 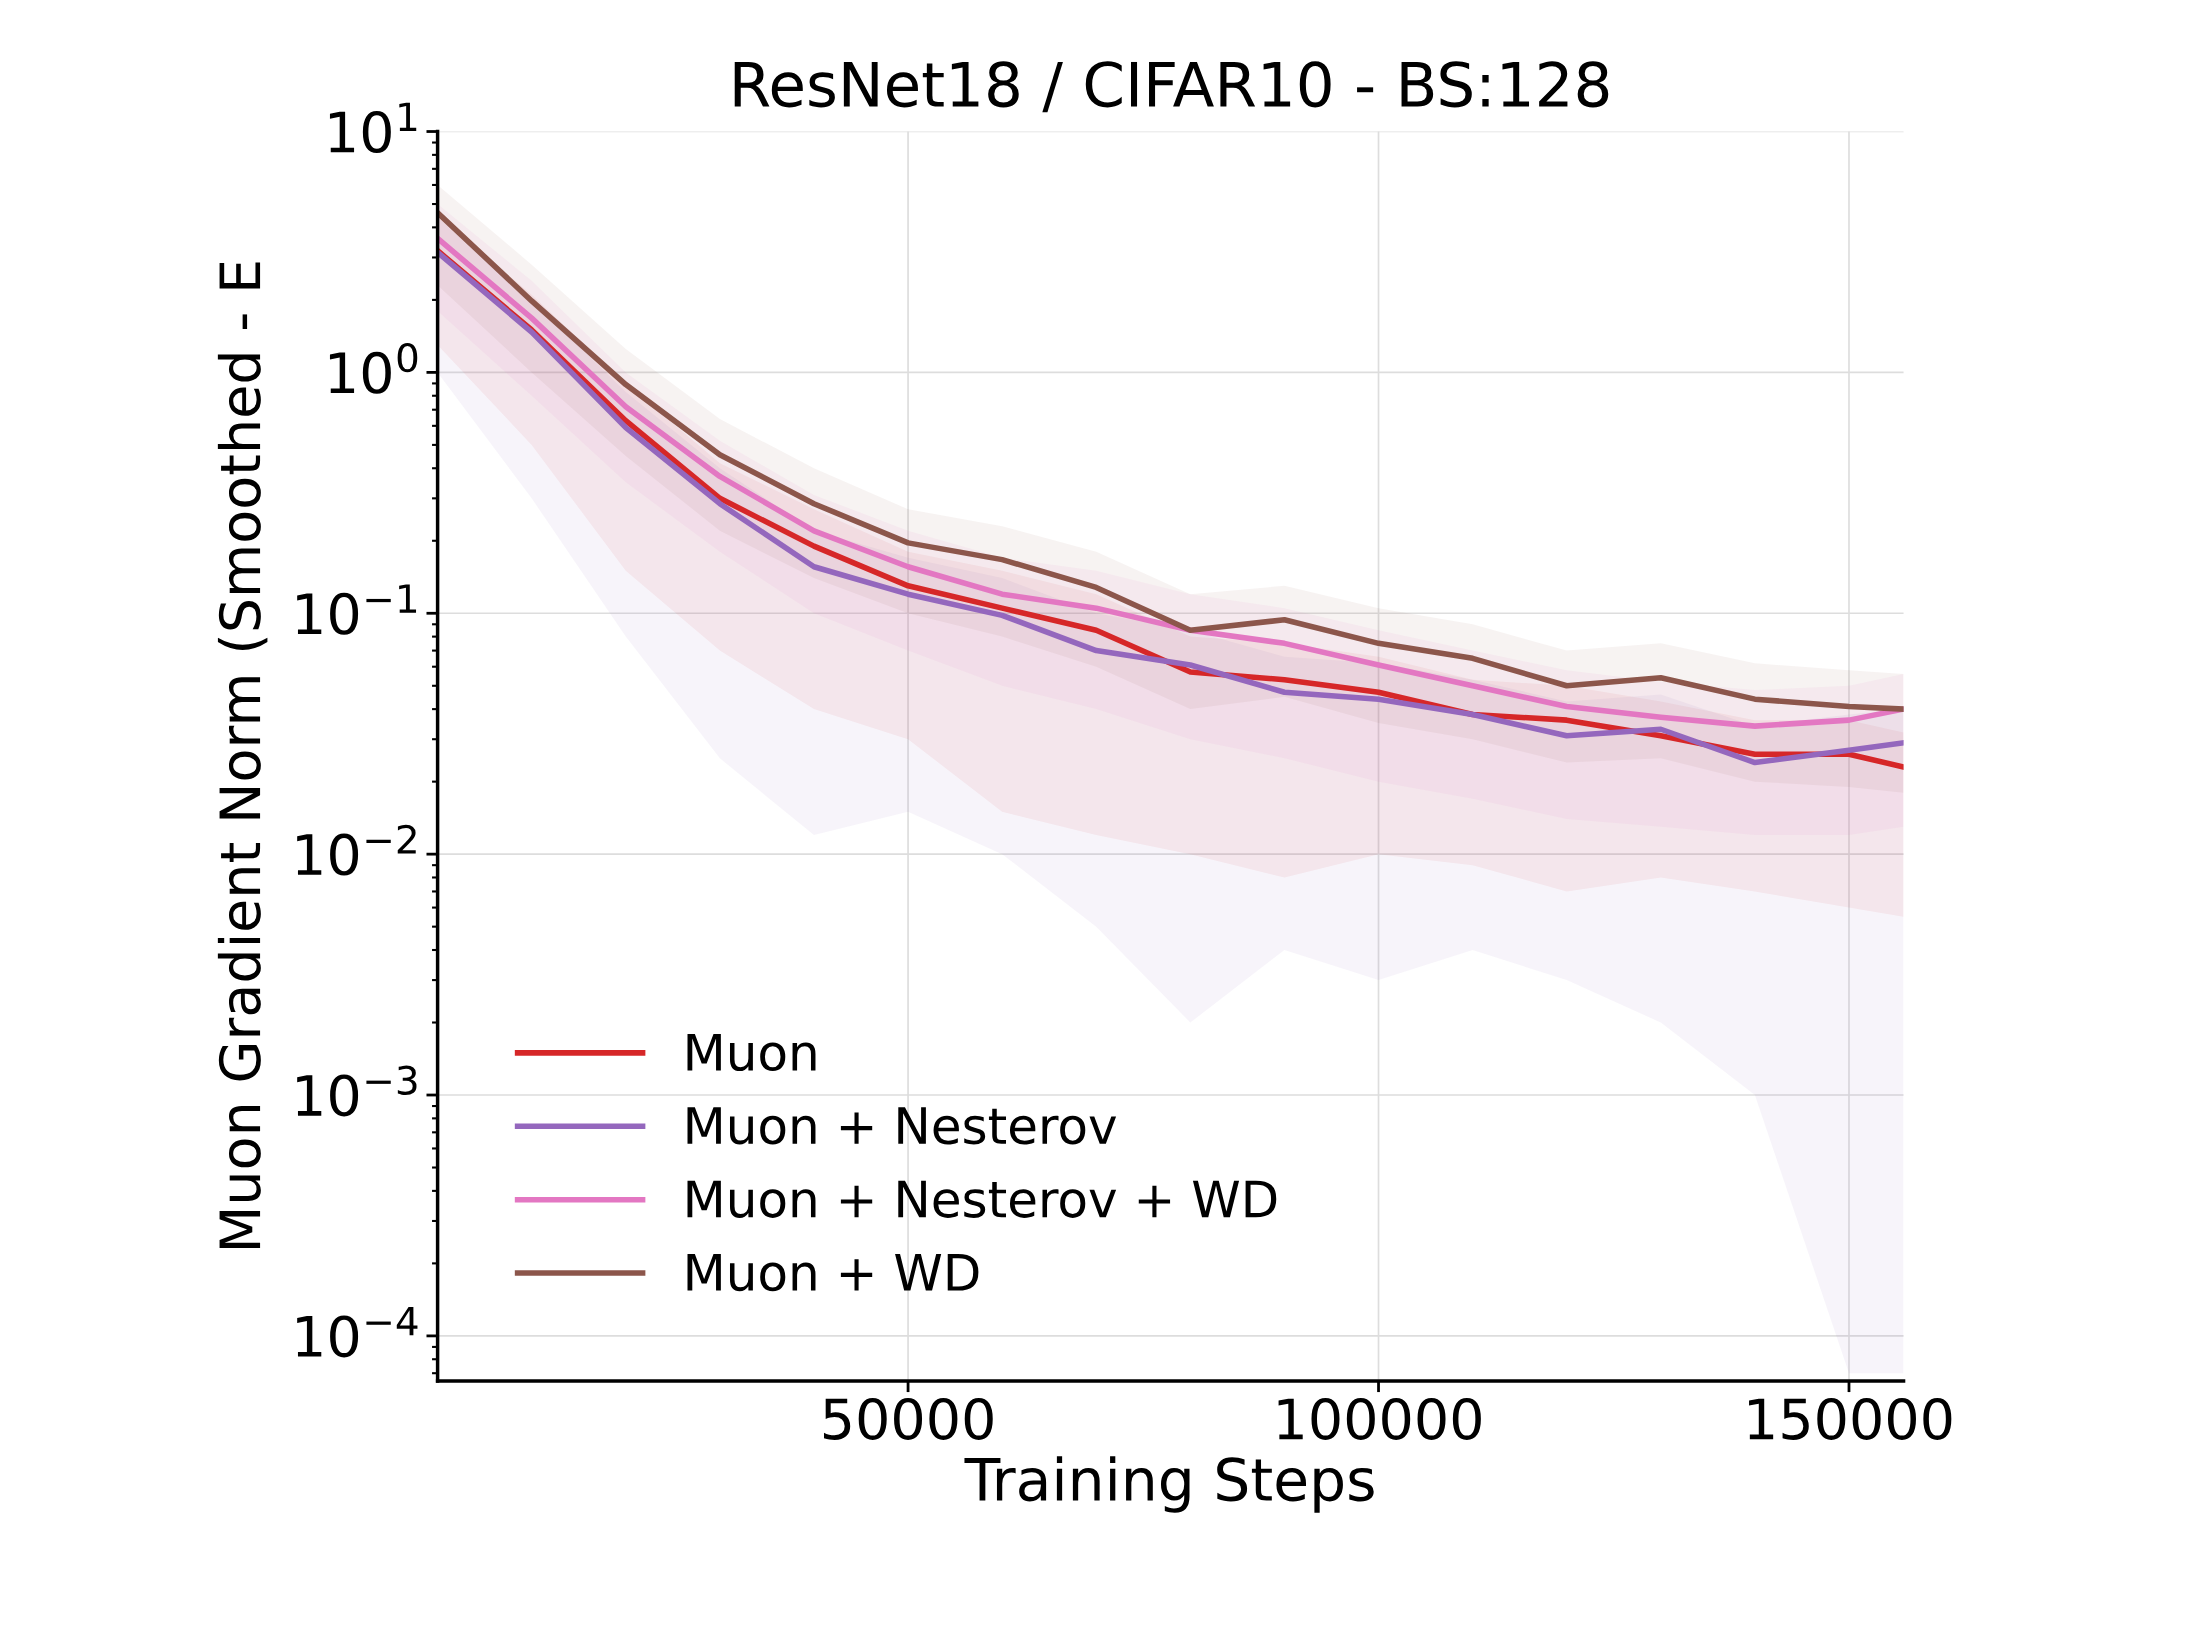 What do you see at coordinates (902, 1126) in the screenshot?
I see `legend-label: Muon + Nesterov` at bounding box center [902, 1126].